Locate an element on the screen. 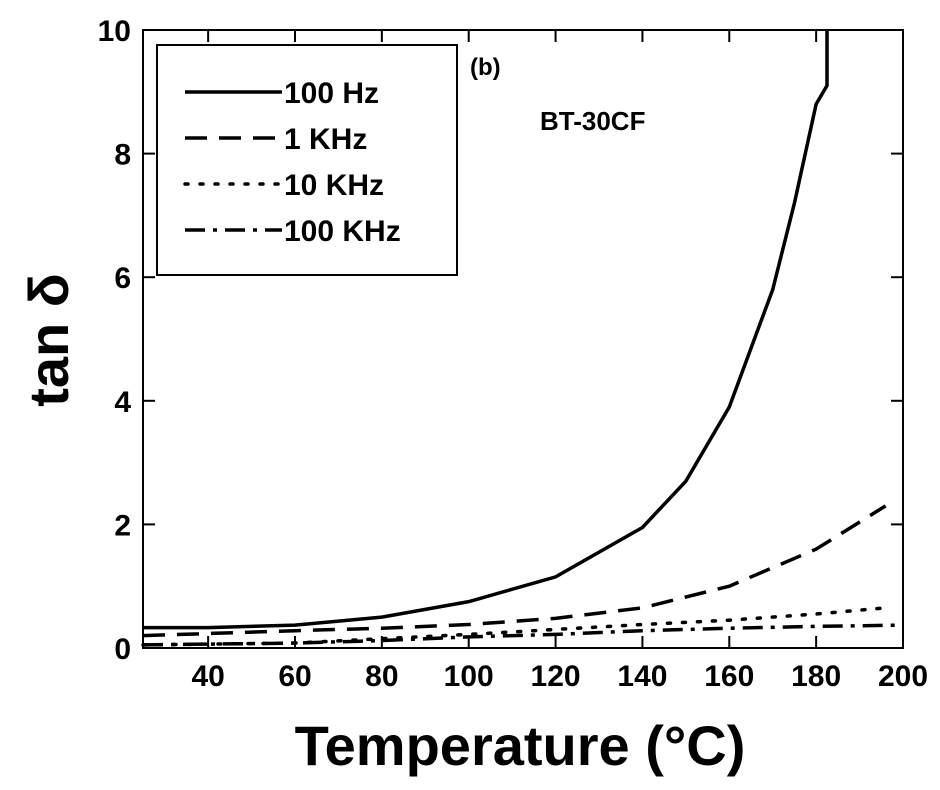 This screenshot has width=940, height=790. legend-label: 10 KHz is located at coordinates (334, 185).